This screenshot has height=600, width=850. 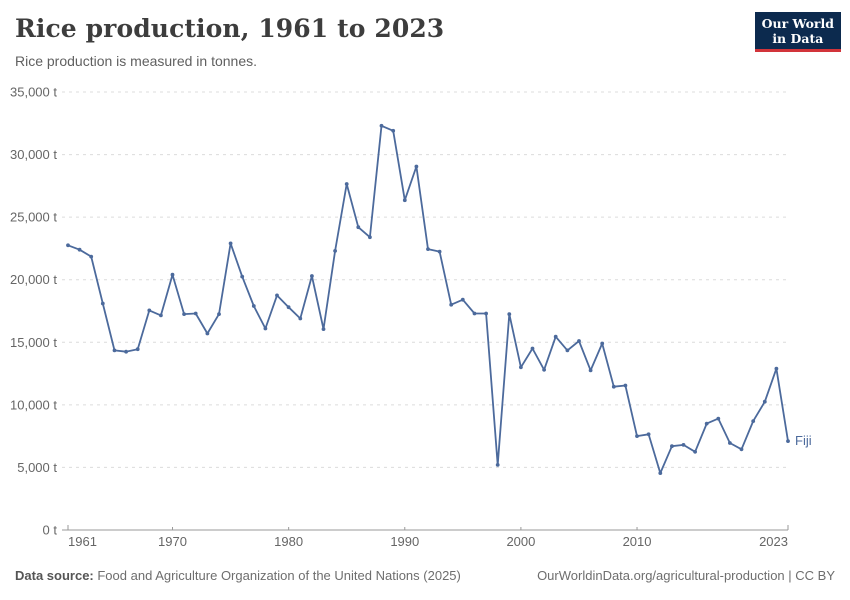 I want to click on x-tick-label: 2023, so click(x=773, y=541).